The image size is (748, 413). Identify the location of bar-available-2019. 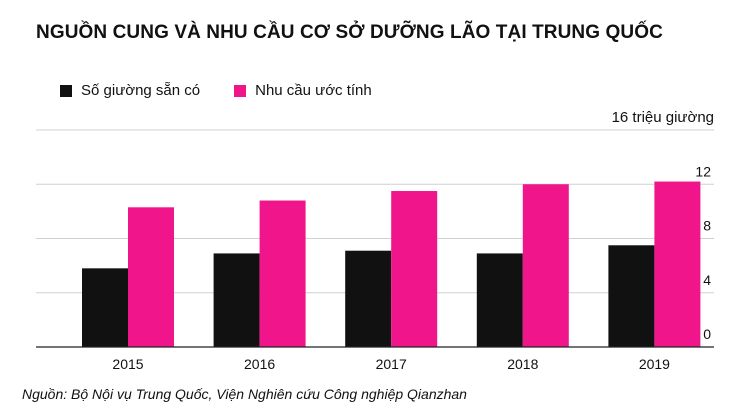
(631, 296).